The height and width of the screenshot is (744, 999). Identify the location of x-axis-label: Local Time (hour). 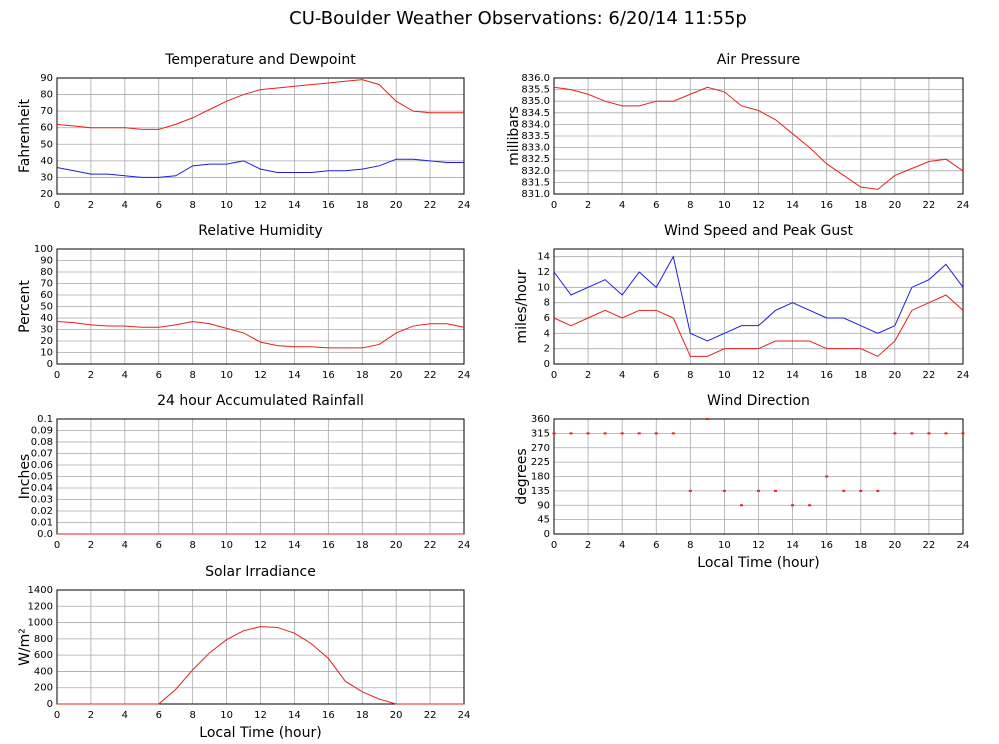
(758, 563).